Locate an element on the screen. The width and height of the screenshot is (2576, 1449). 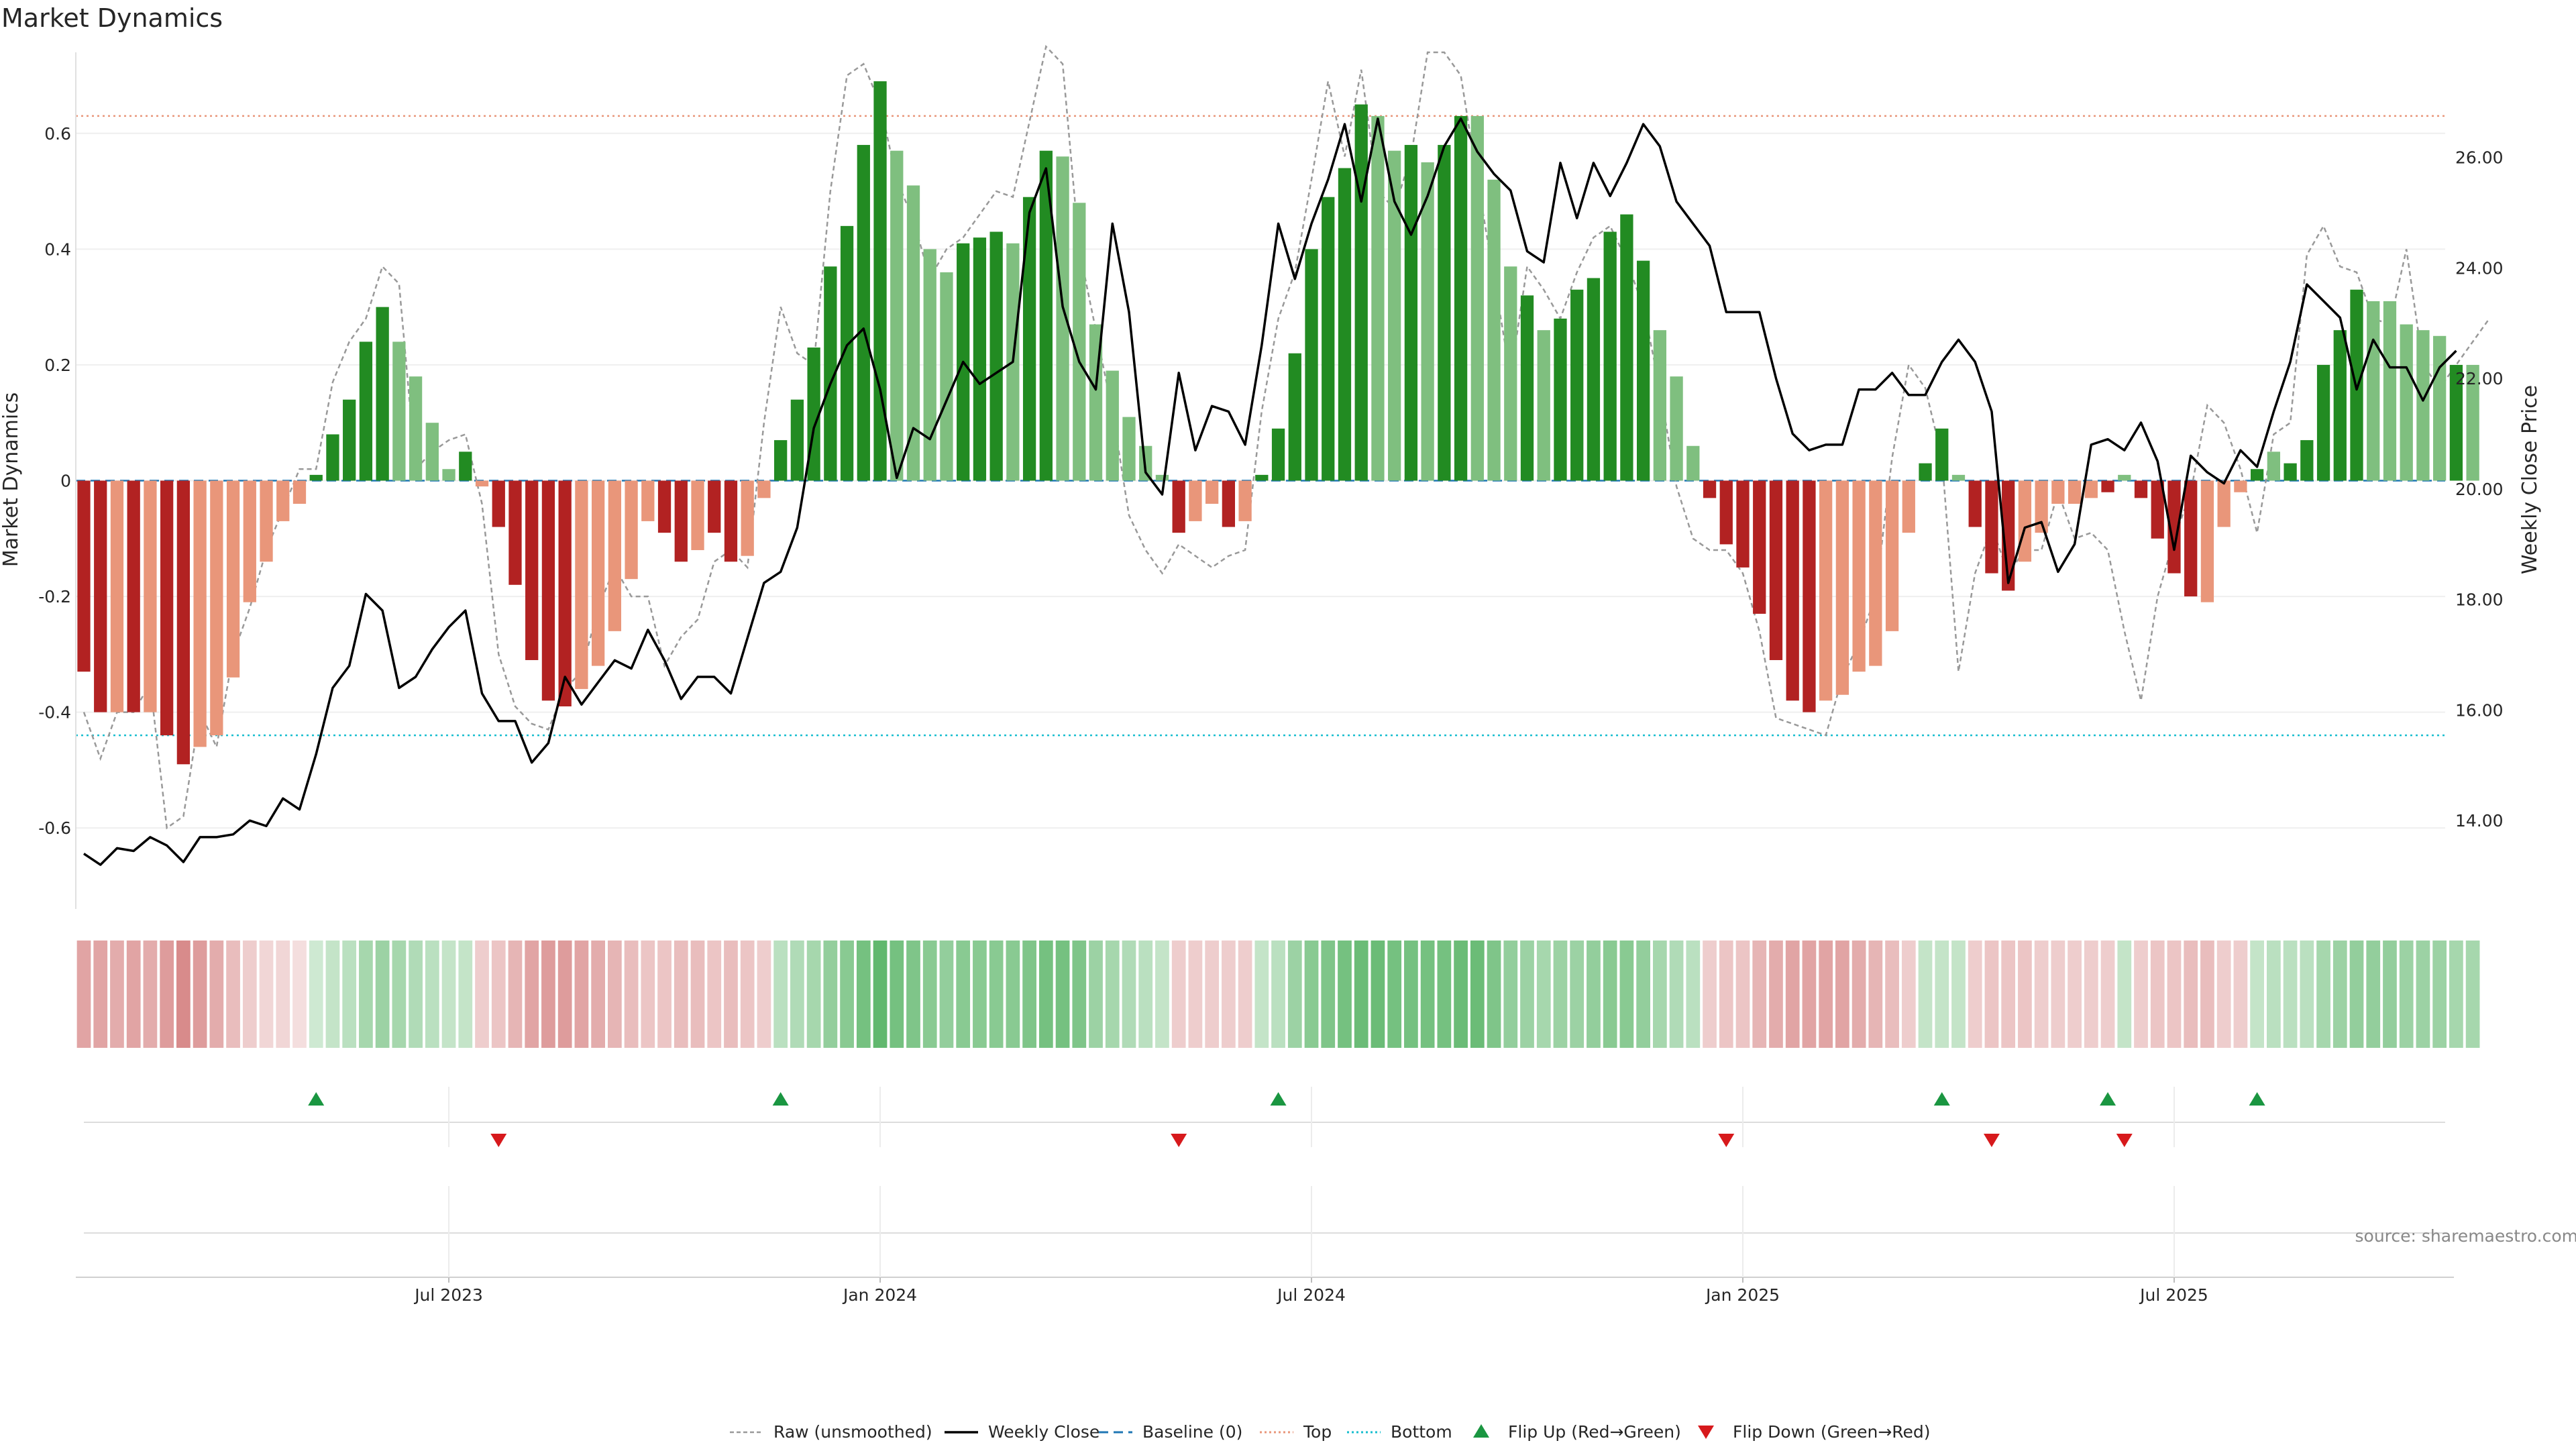
chart-title: Market Dynamics is located at coordinates (112, 18).